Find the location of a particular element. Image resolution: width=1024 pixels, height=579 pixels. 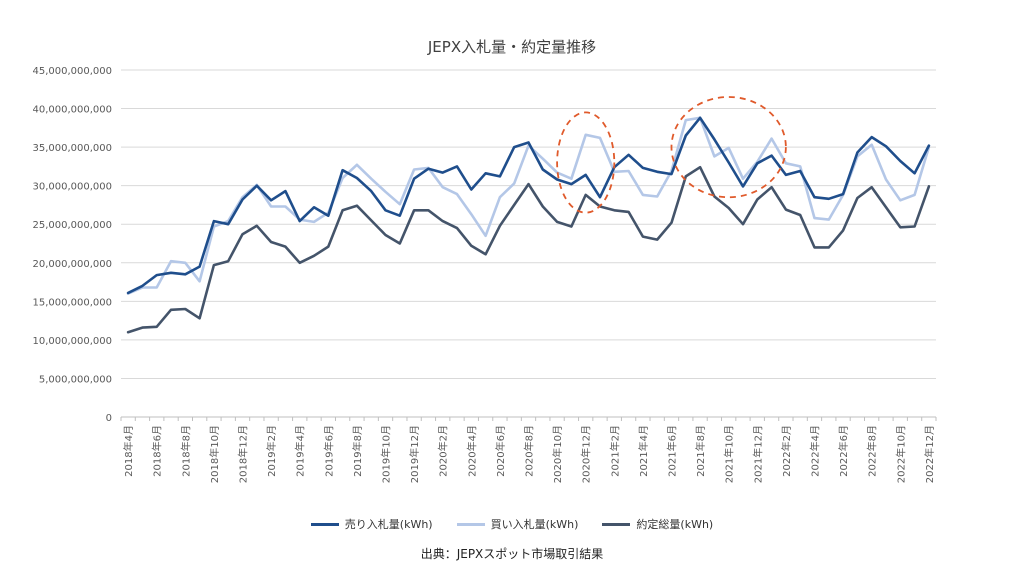

x-tick-label: 2019年4月 is located at coordinates (300, 451).